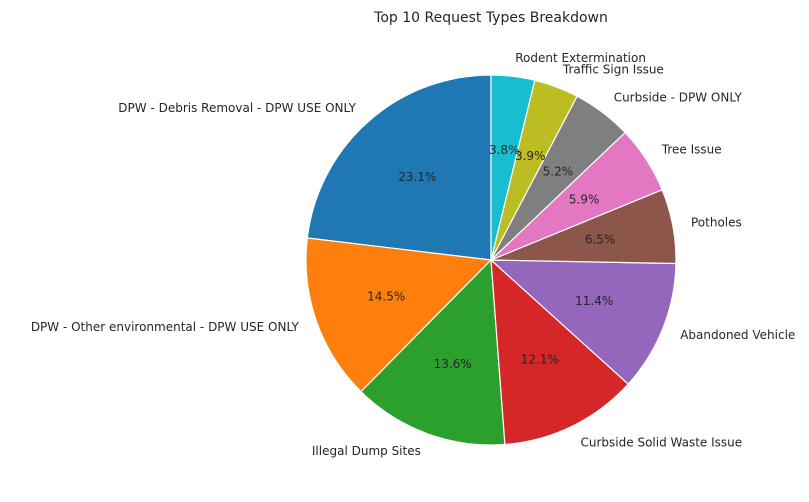 This screenshot has width=809, height=502. Describe the element at coordinates (594, 301) in the screenshot. I see `percent-label-abandoned-vehicle: 11.4%` at that location.